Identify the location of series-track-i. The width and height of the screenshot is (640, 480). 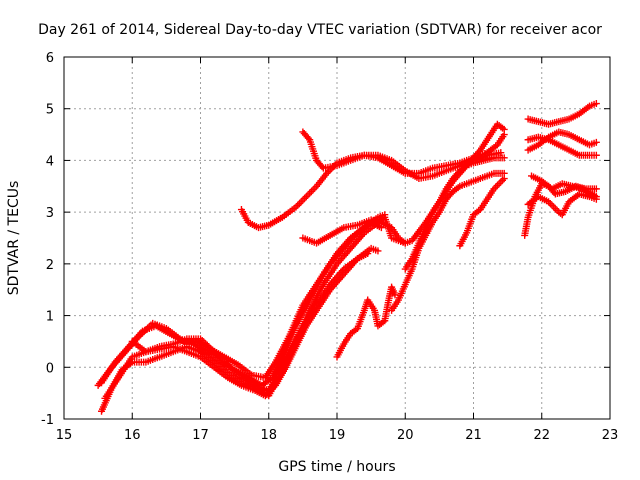
(366, 322).